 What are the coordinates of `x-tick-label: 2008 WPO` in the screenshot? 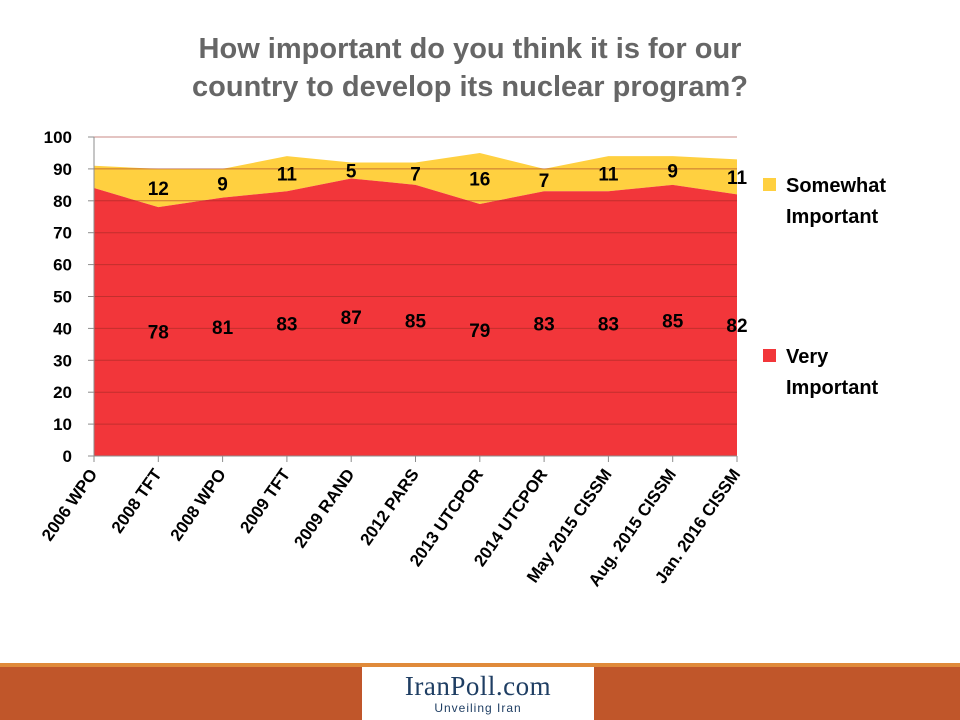 It's located at (198, 504).